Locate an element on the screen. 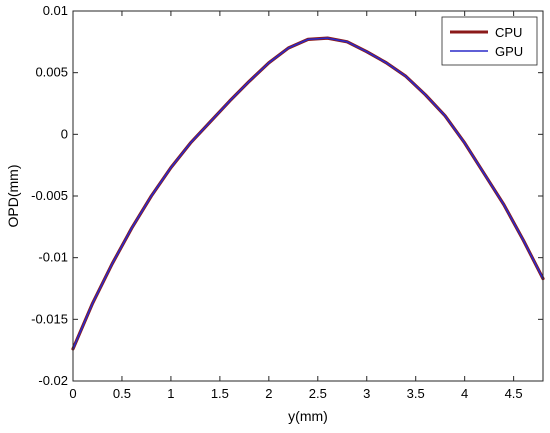  y-tick-label: -0.02 is located at coordinates (53, 380).